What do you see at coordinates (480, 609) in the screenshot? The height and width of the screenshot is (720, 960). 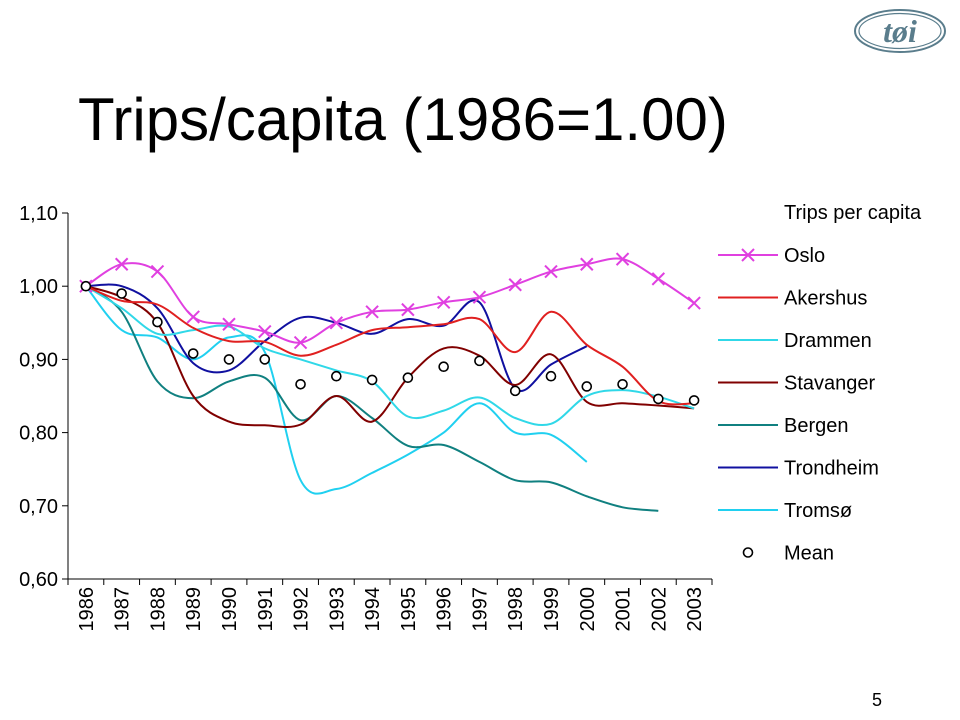 I see `x-tick-label: 1997` at bounding box center [480, 609].